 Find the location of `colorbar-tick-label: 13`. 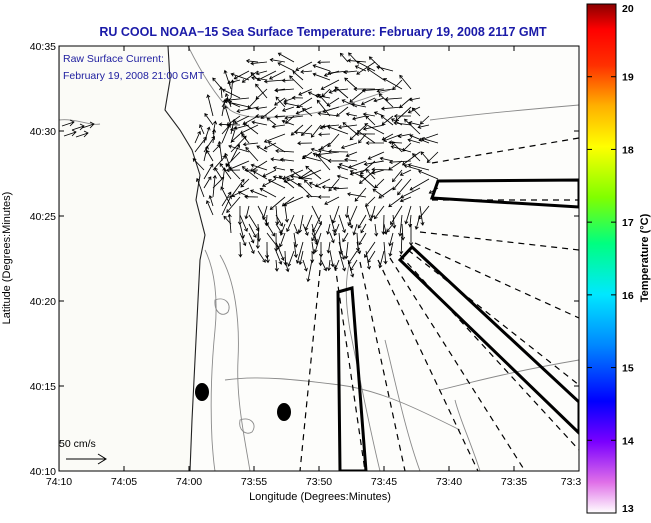

colorbar-tick-label: 13 is located at coordinates (628, 509).